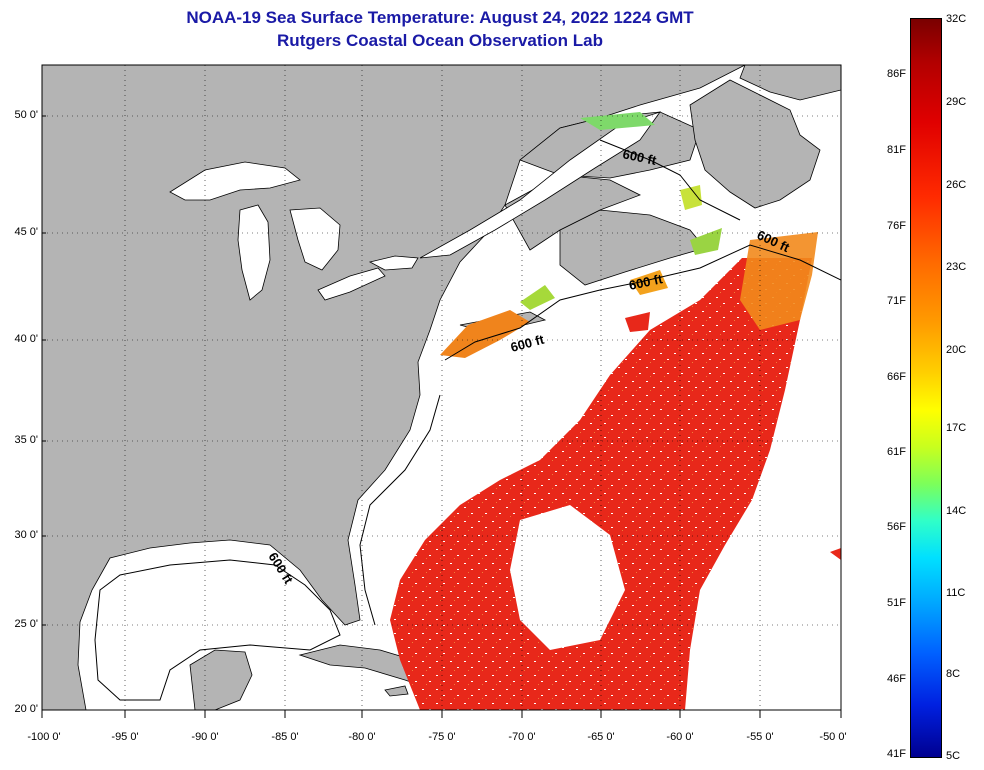  I want to click on sst-scotian-shelf-green, so click(706, 241).